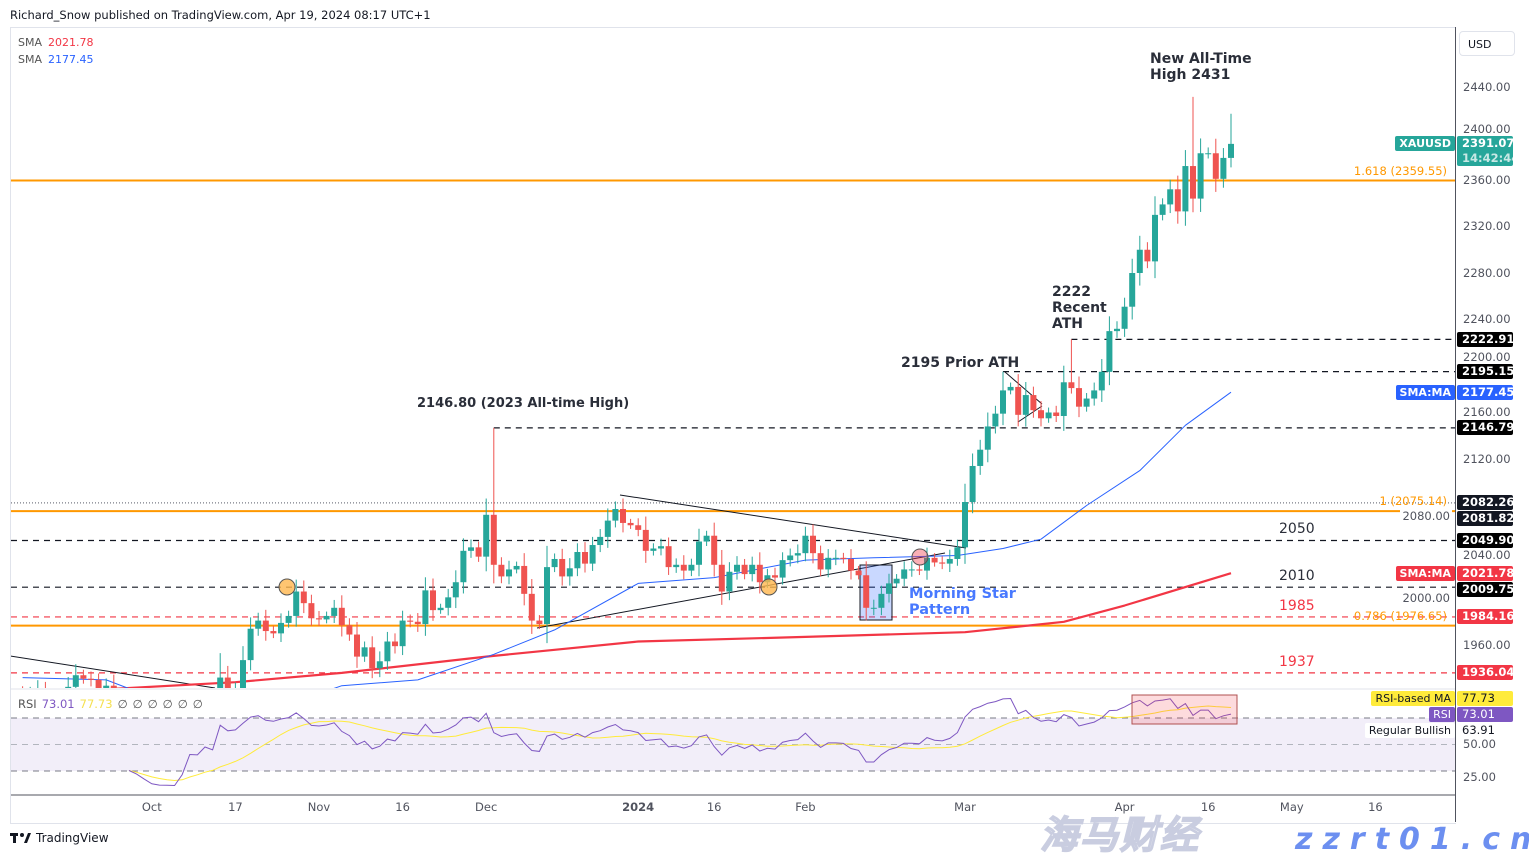 This screenshot has width=1529, height=857. What do you see at coordinates (113, 671) in the screenshot?
I see `old-downtrend-line` at bounding box center [113, 671].